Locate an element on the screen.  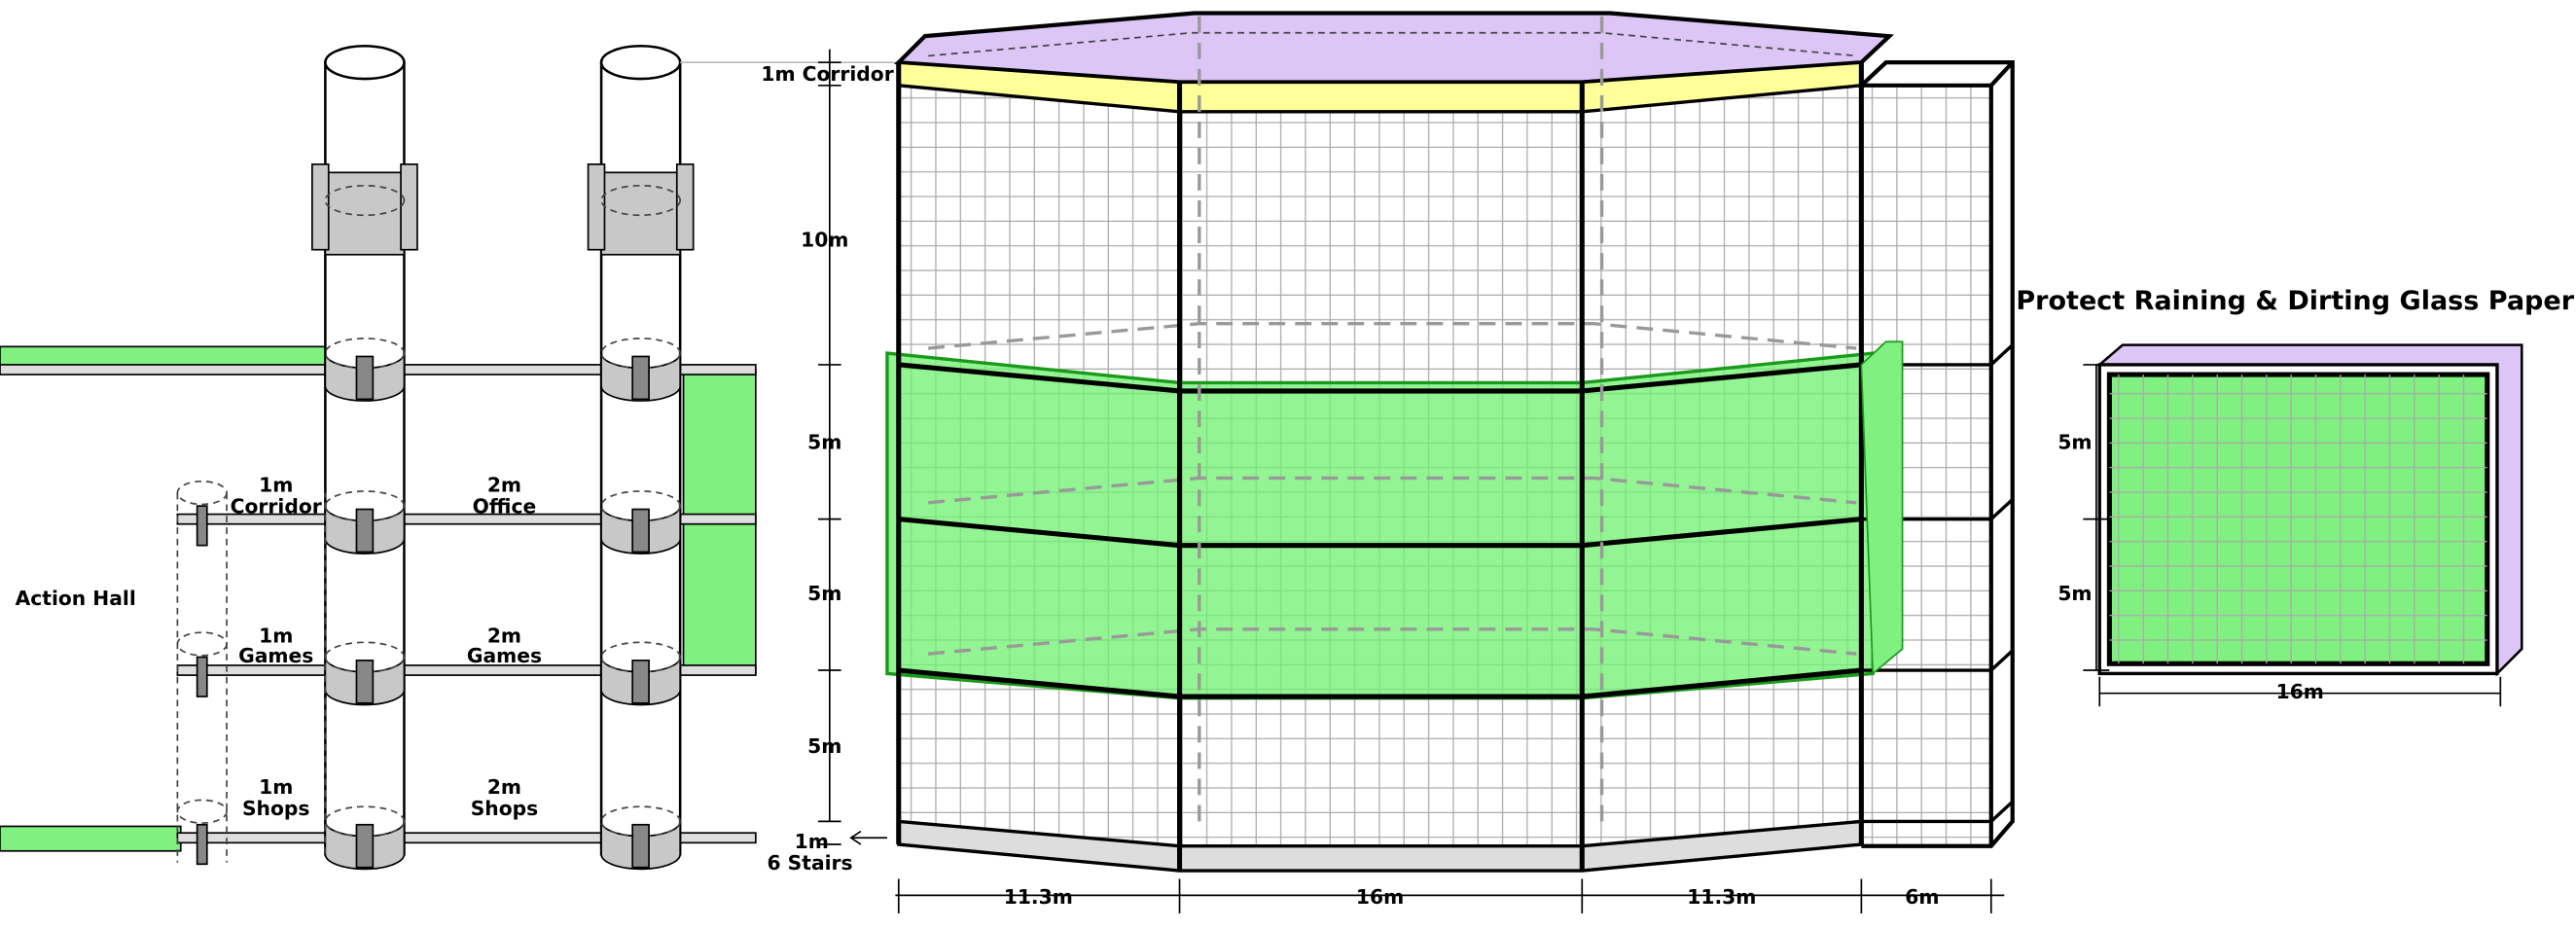
roof-label: 1m Corridor is located at coordinates (827, 74).